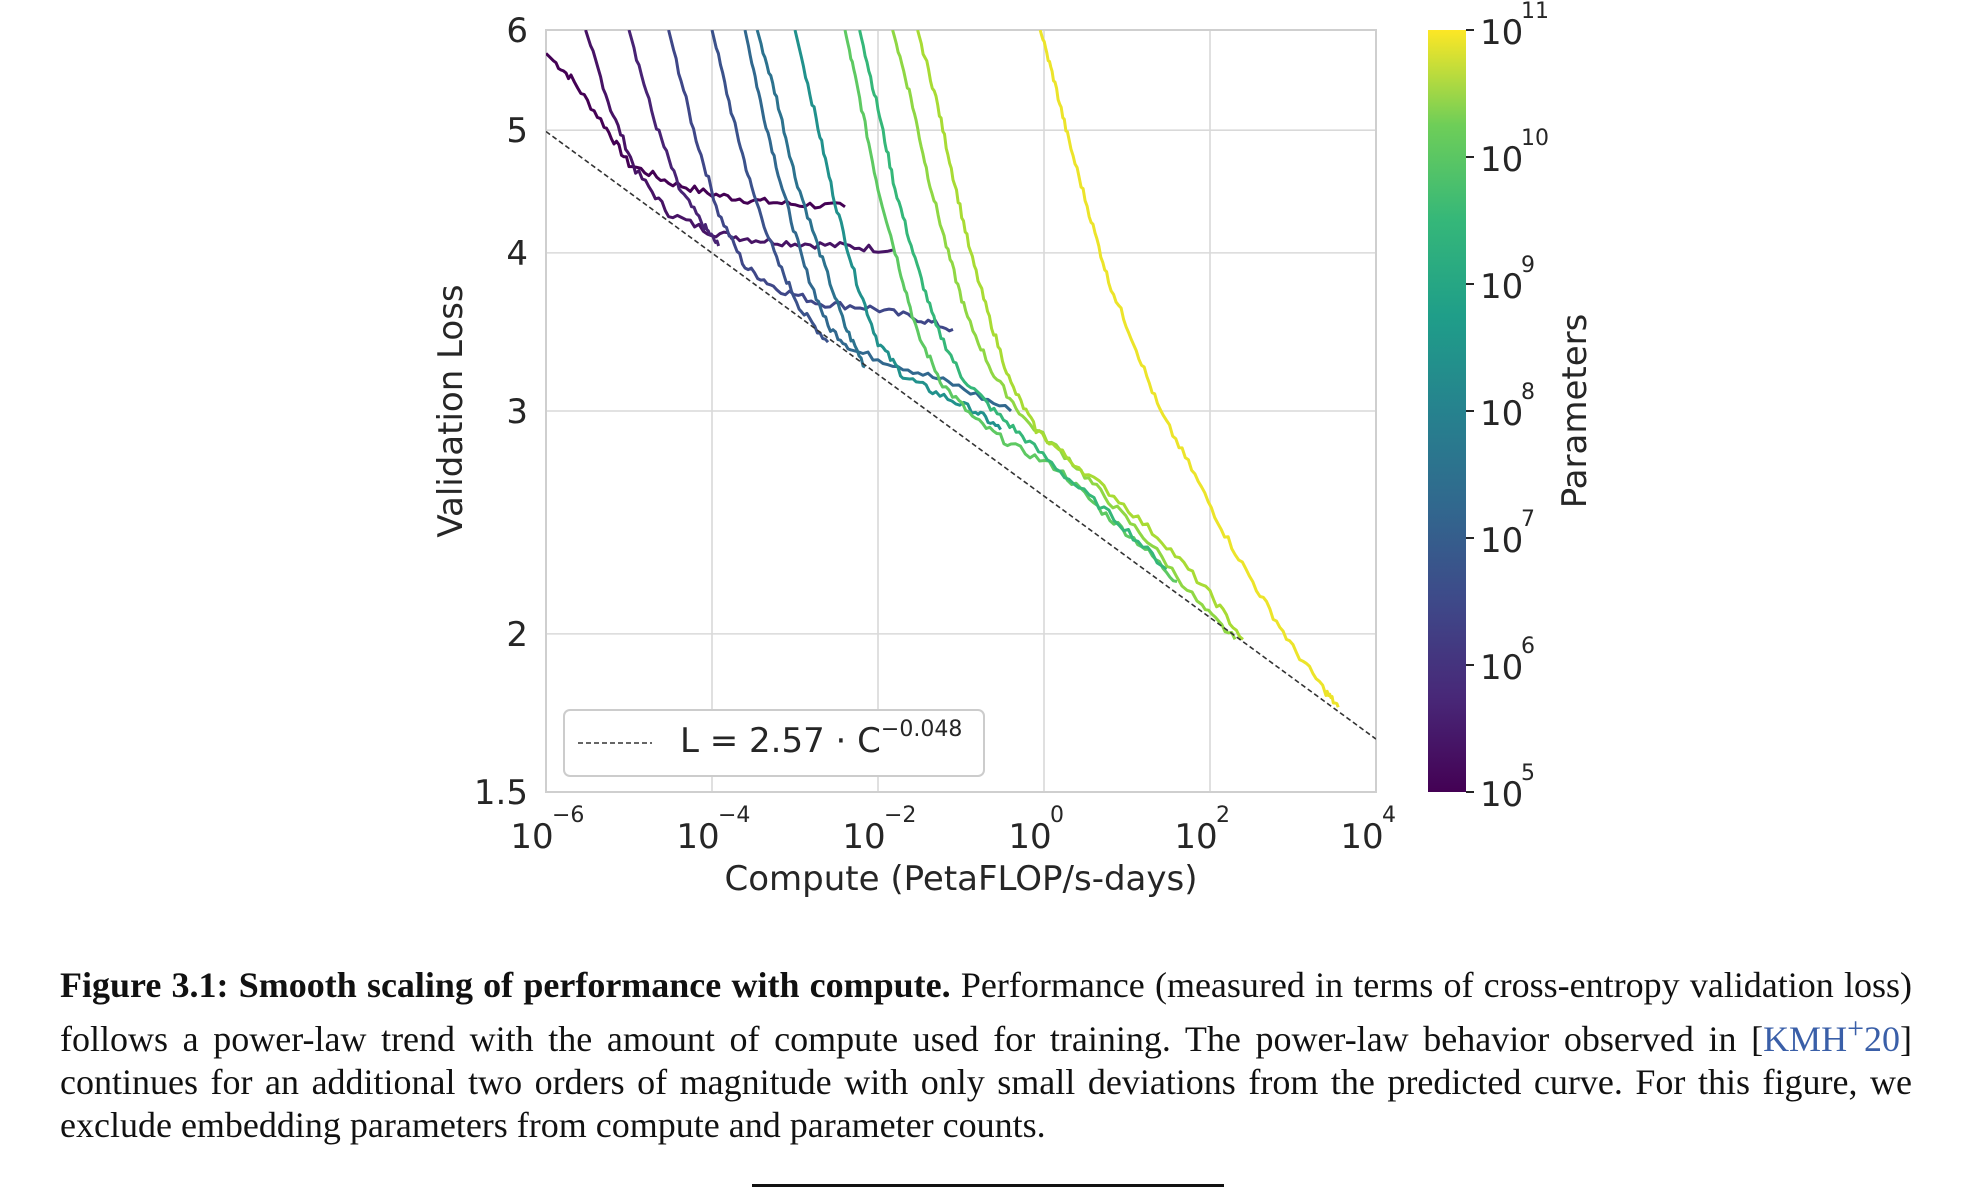 Image resolution: width=1970 pixels, height=1188 pixels. Describe the element at coordinates (517, 635) in the screenshot. I see `y-tick-label: 2` at that location.